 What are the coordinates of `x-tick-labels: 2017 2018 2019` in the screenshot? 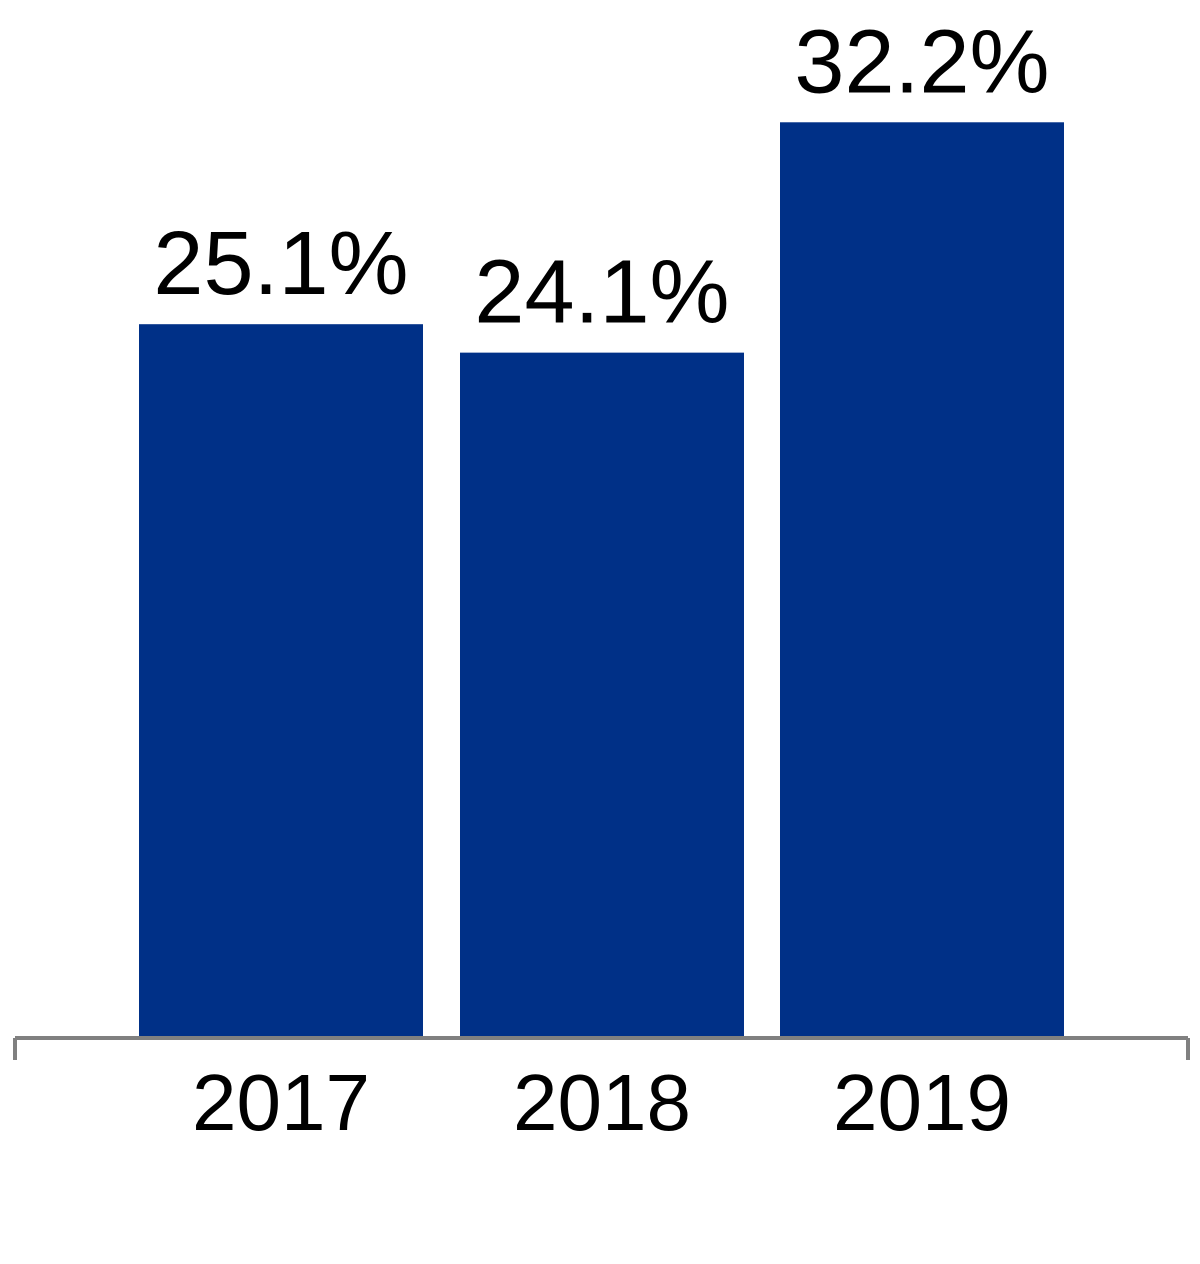 It's located at (601, 1102).